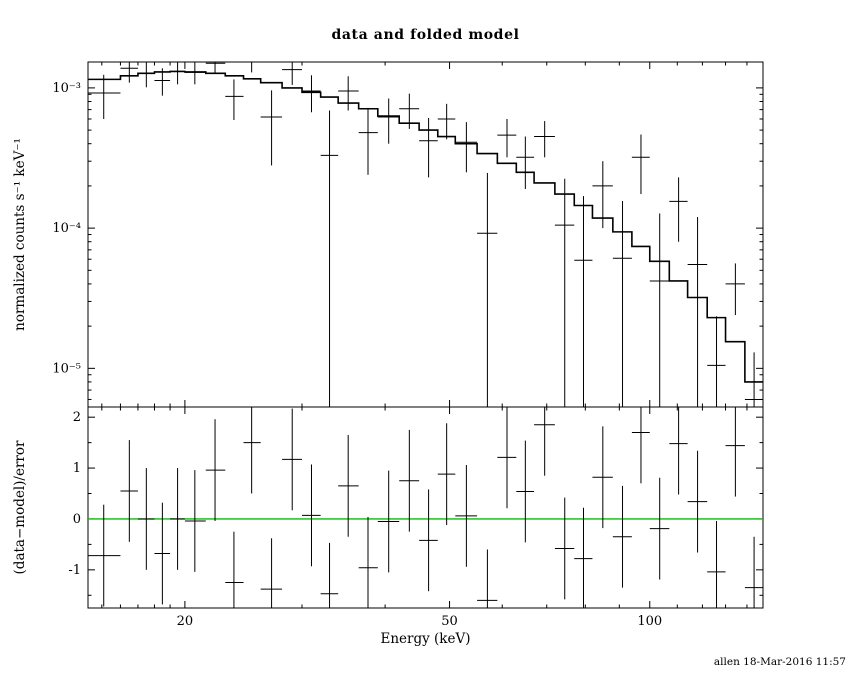 The width and height of the screenshot is (850, 680). I want to click on svg-text: 20, so click(185, 621).